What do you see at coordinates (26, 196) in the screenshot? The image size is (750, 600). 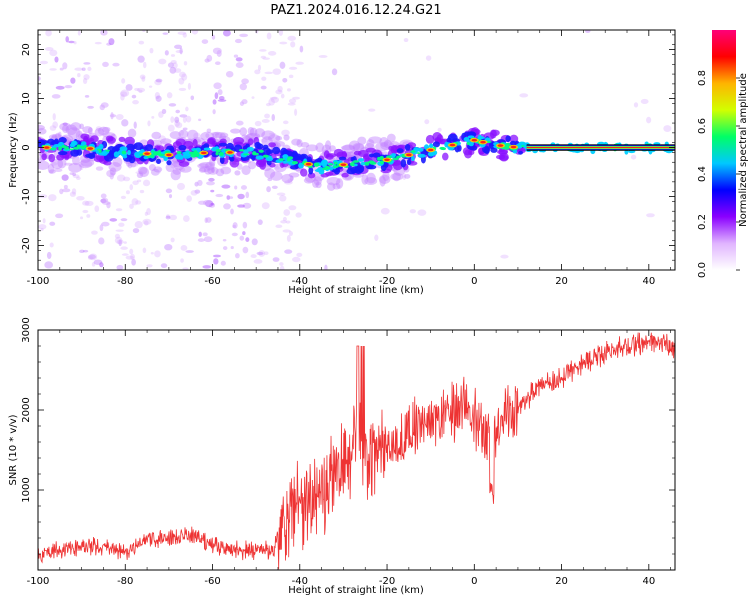 I see `y-tick-label: -10` at bounding box center [26, 196].